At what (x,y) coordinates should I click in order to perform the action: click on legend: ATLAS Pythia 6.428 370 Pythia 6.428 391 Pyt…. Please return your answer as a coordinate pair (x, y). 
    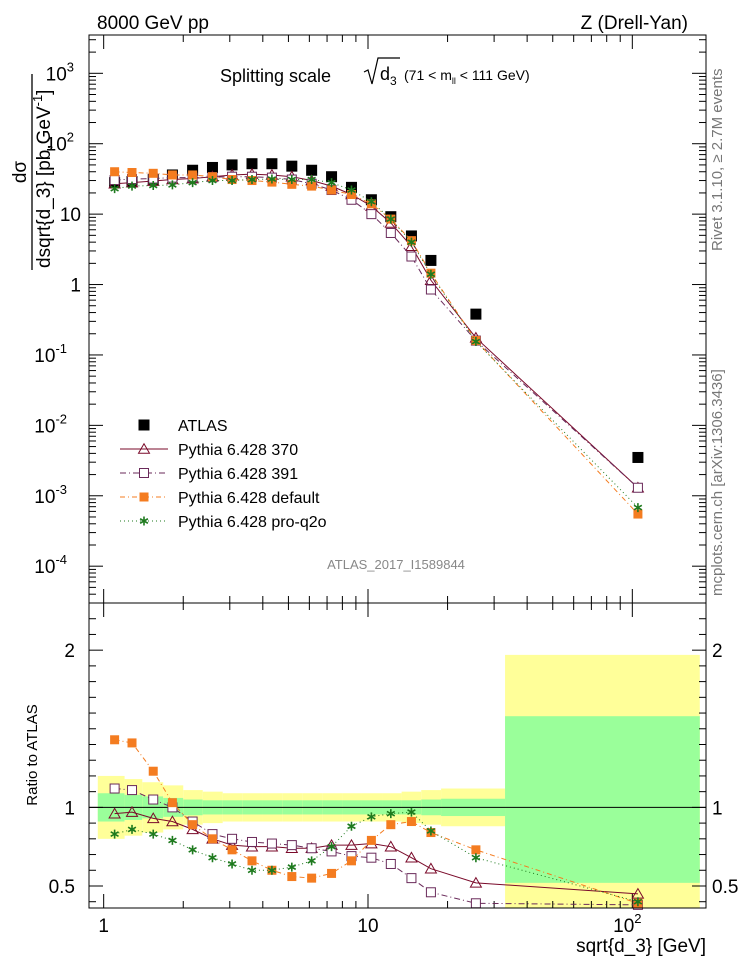
    Looking at the image, I should click on (223, 474).